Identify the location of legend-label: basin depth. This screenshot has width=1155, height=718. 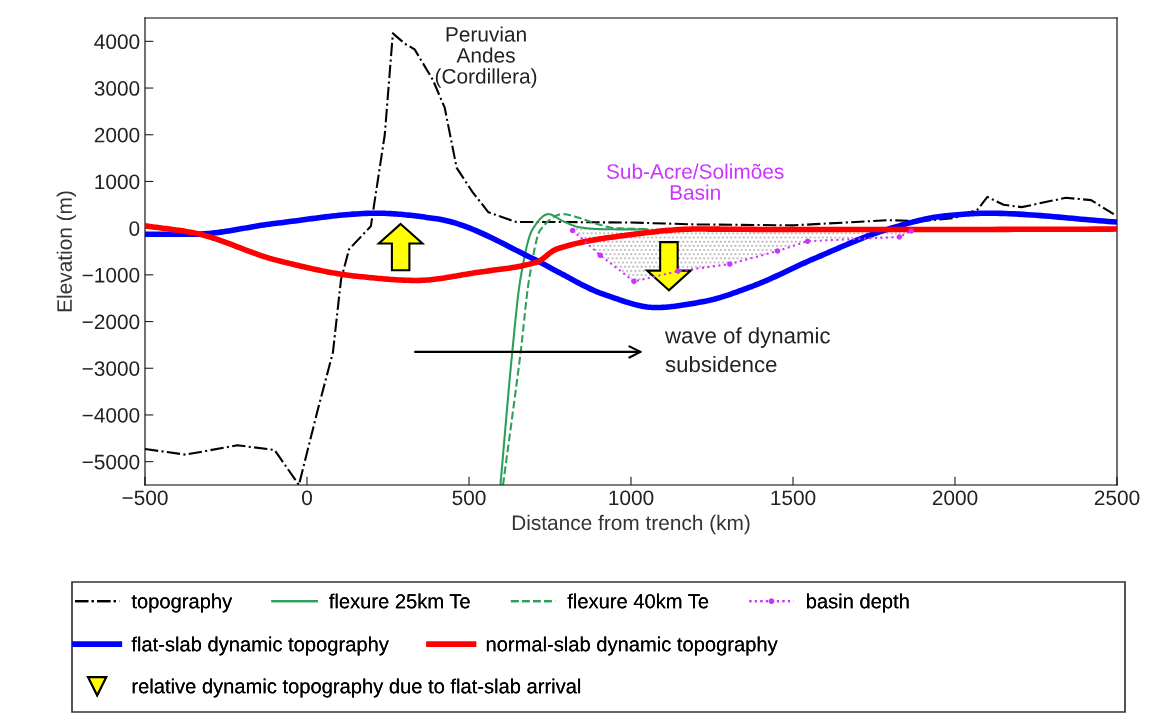
(858, 603).